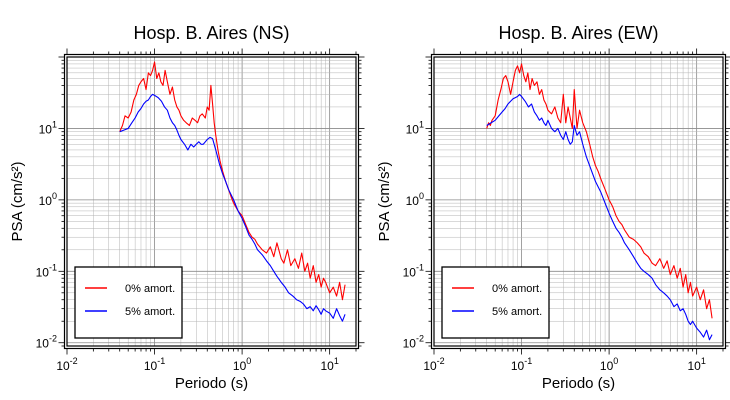  Describe the element at coordinates (211, 33) in the screenshot. I see `chart-title: Hosp. B. Aires (NS)` at that location.